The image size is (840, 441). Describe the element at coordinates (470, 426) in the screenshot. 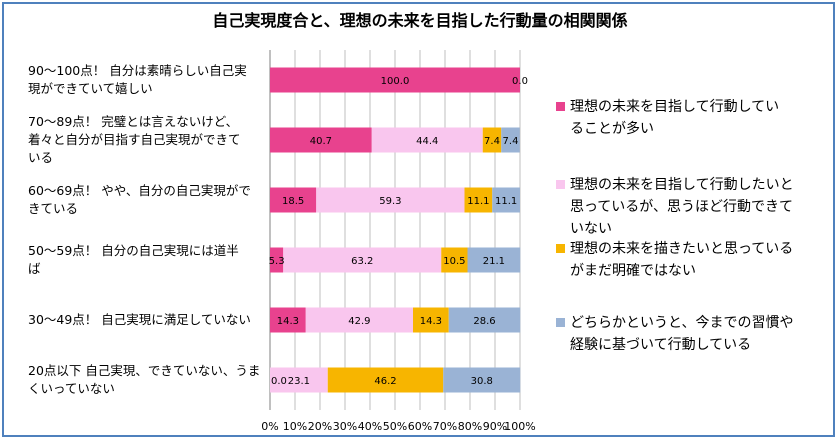

I see `x-tick-label: 80%` at that location.